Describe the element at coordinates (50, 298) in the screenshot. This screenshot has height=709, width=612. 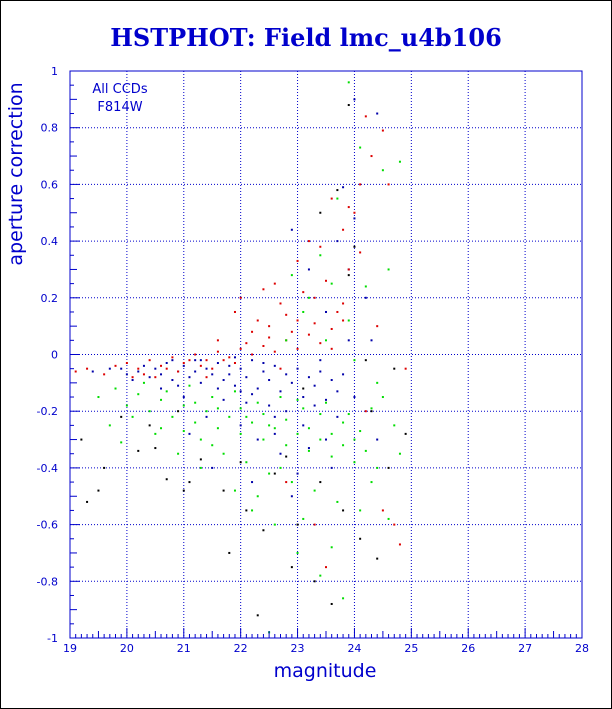
I see `y-tick-label: 0.2` at that location.